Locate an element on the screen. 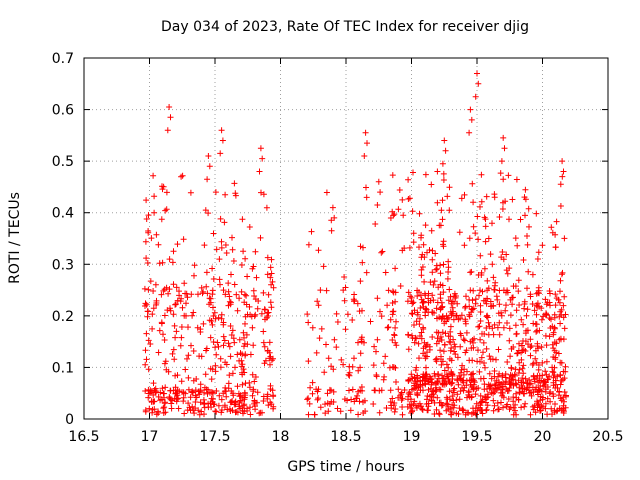 The height and width of the screenshot is (480, 640). x-tick-label: 17 is located at coordinates (150, 437).